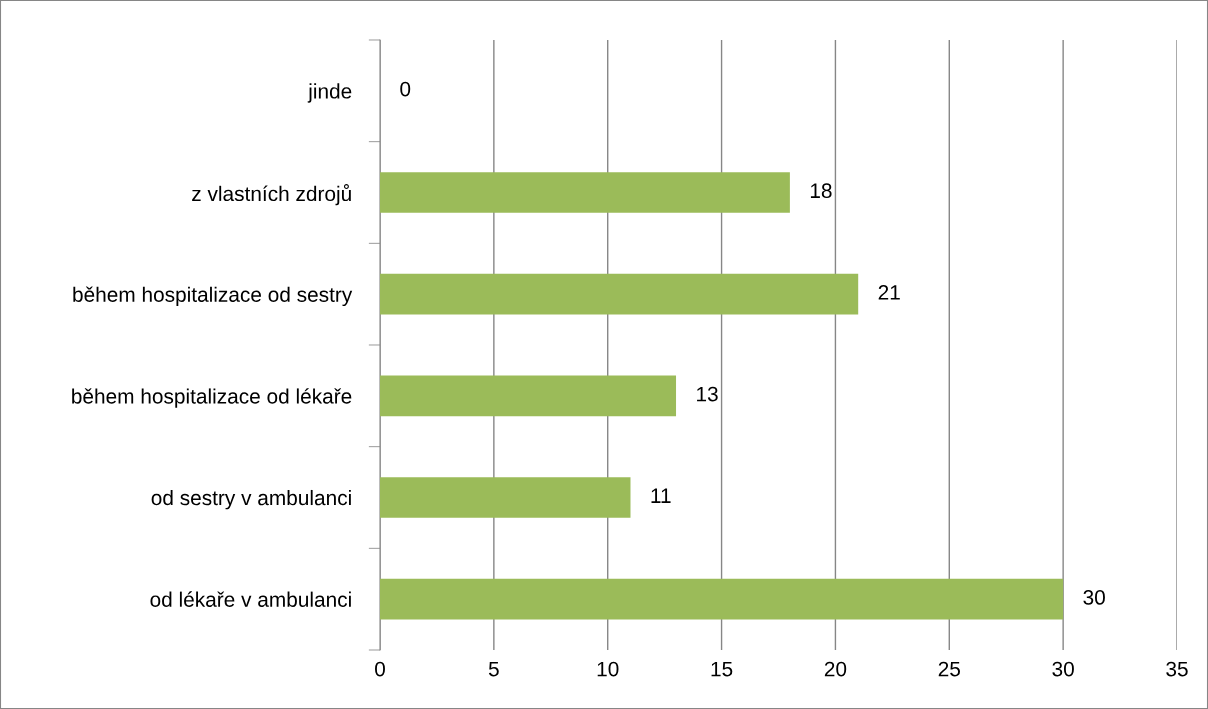 The height and width of the screenshot is (709, 1208). What do you see at coordinates (251, 499) in the screenshot?
I see `y-tick-label: od sestry v ambulanci` at bounding box center [251, 499].